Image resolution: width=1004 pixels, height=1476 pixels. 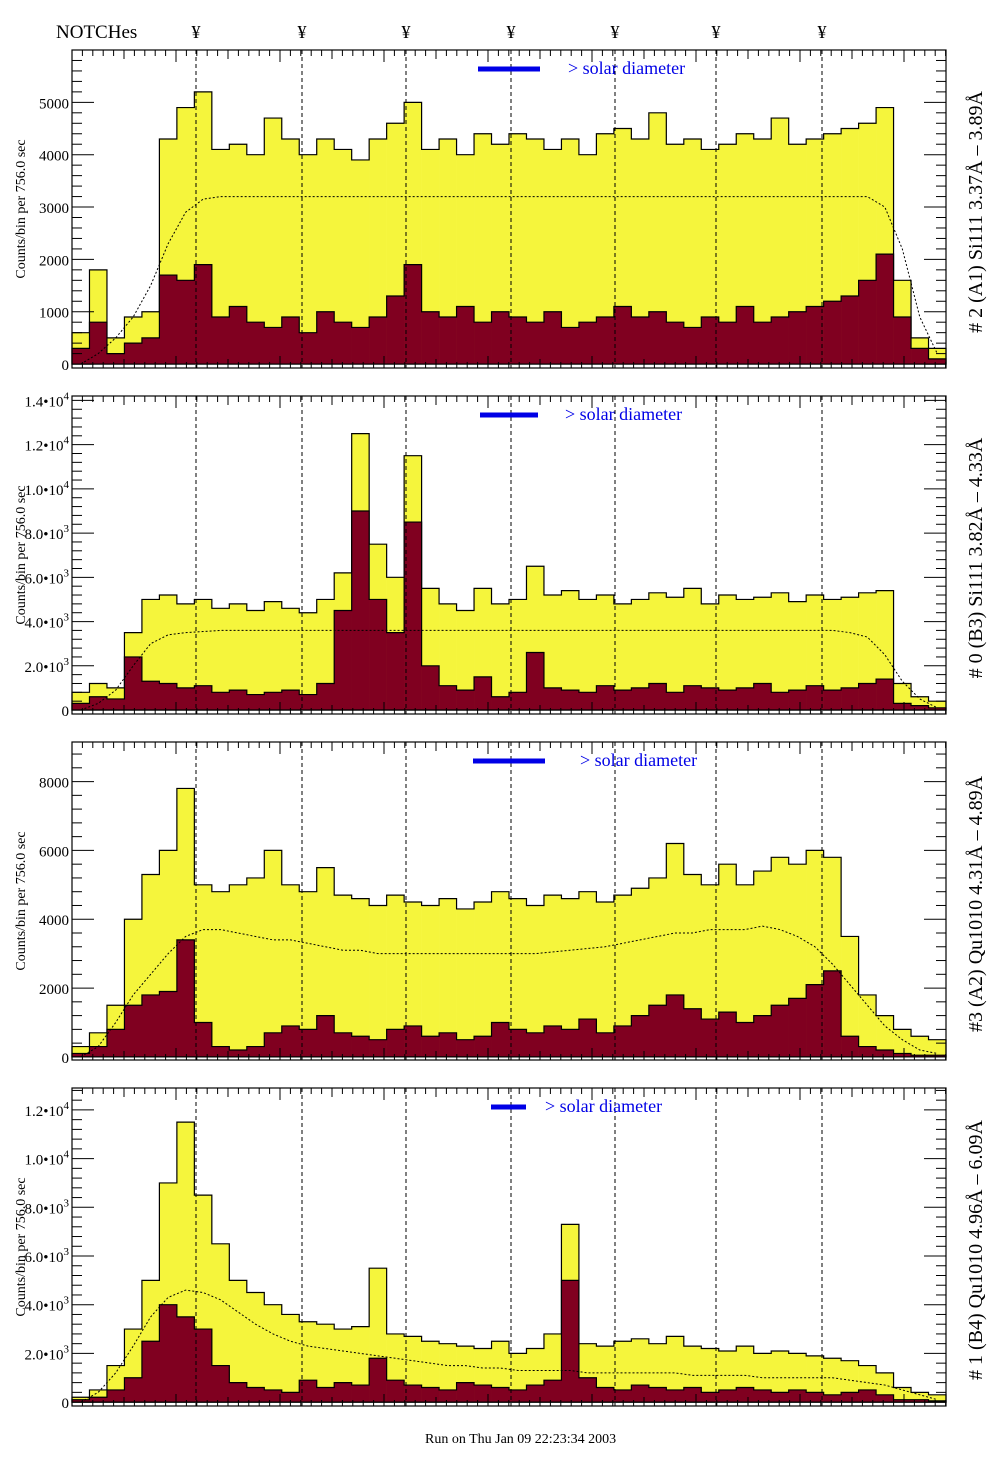 What do you see at coordinates (976, 1249) in the screenshot?
I see `panel-title: # 1 (B4) Qu1010 4.96Å – 6.09Å` at bounding box center [976, 1249].